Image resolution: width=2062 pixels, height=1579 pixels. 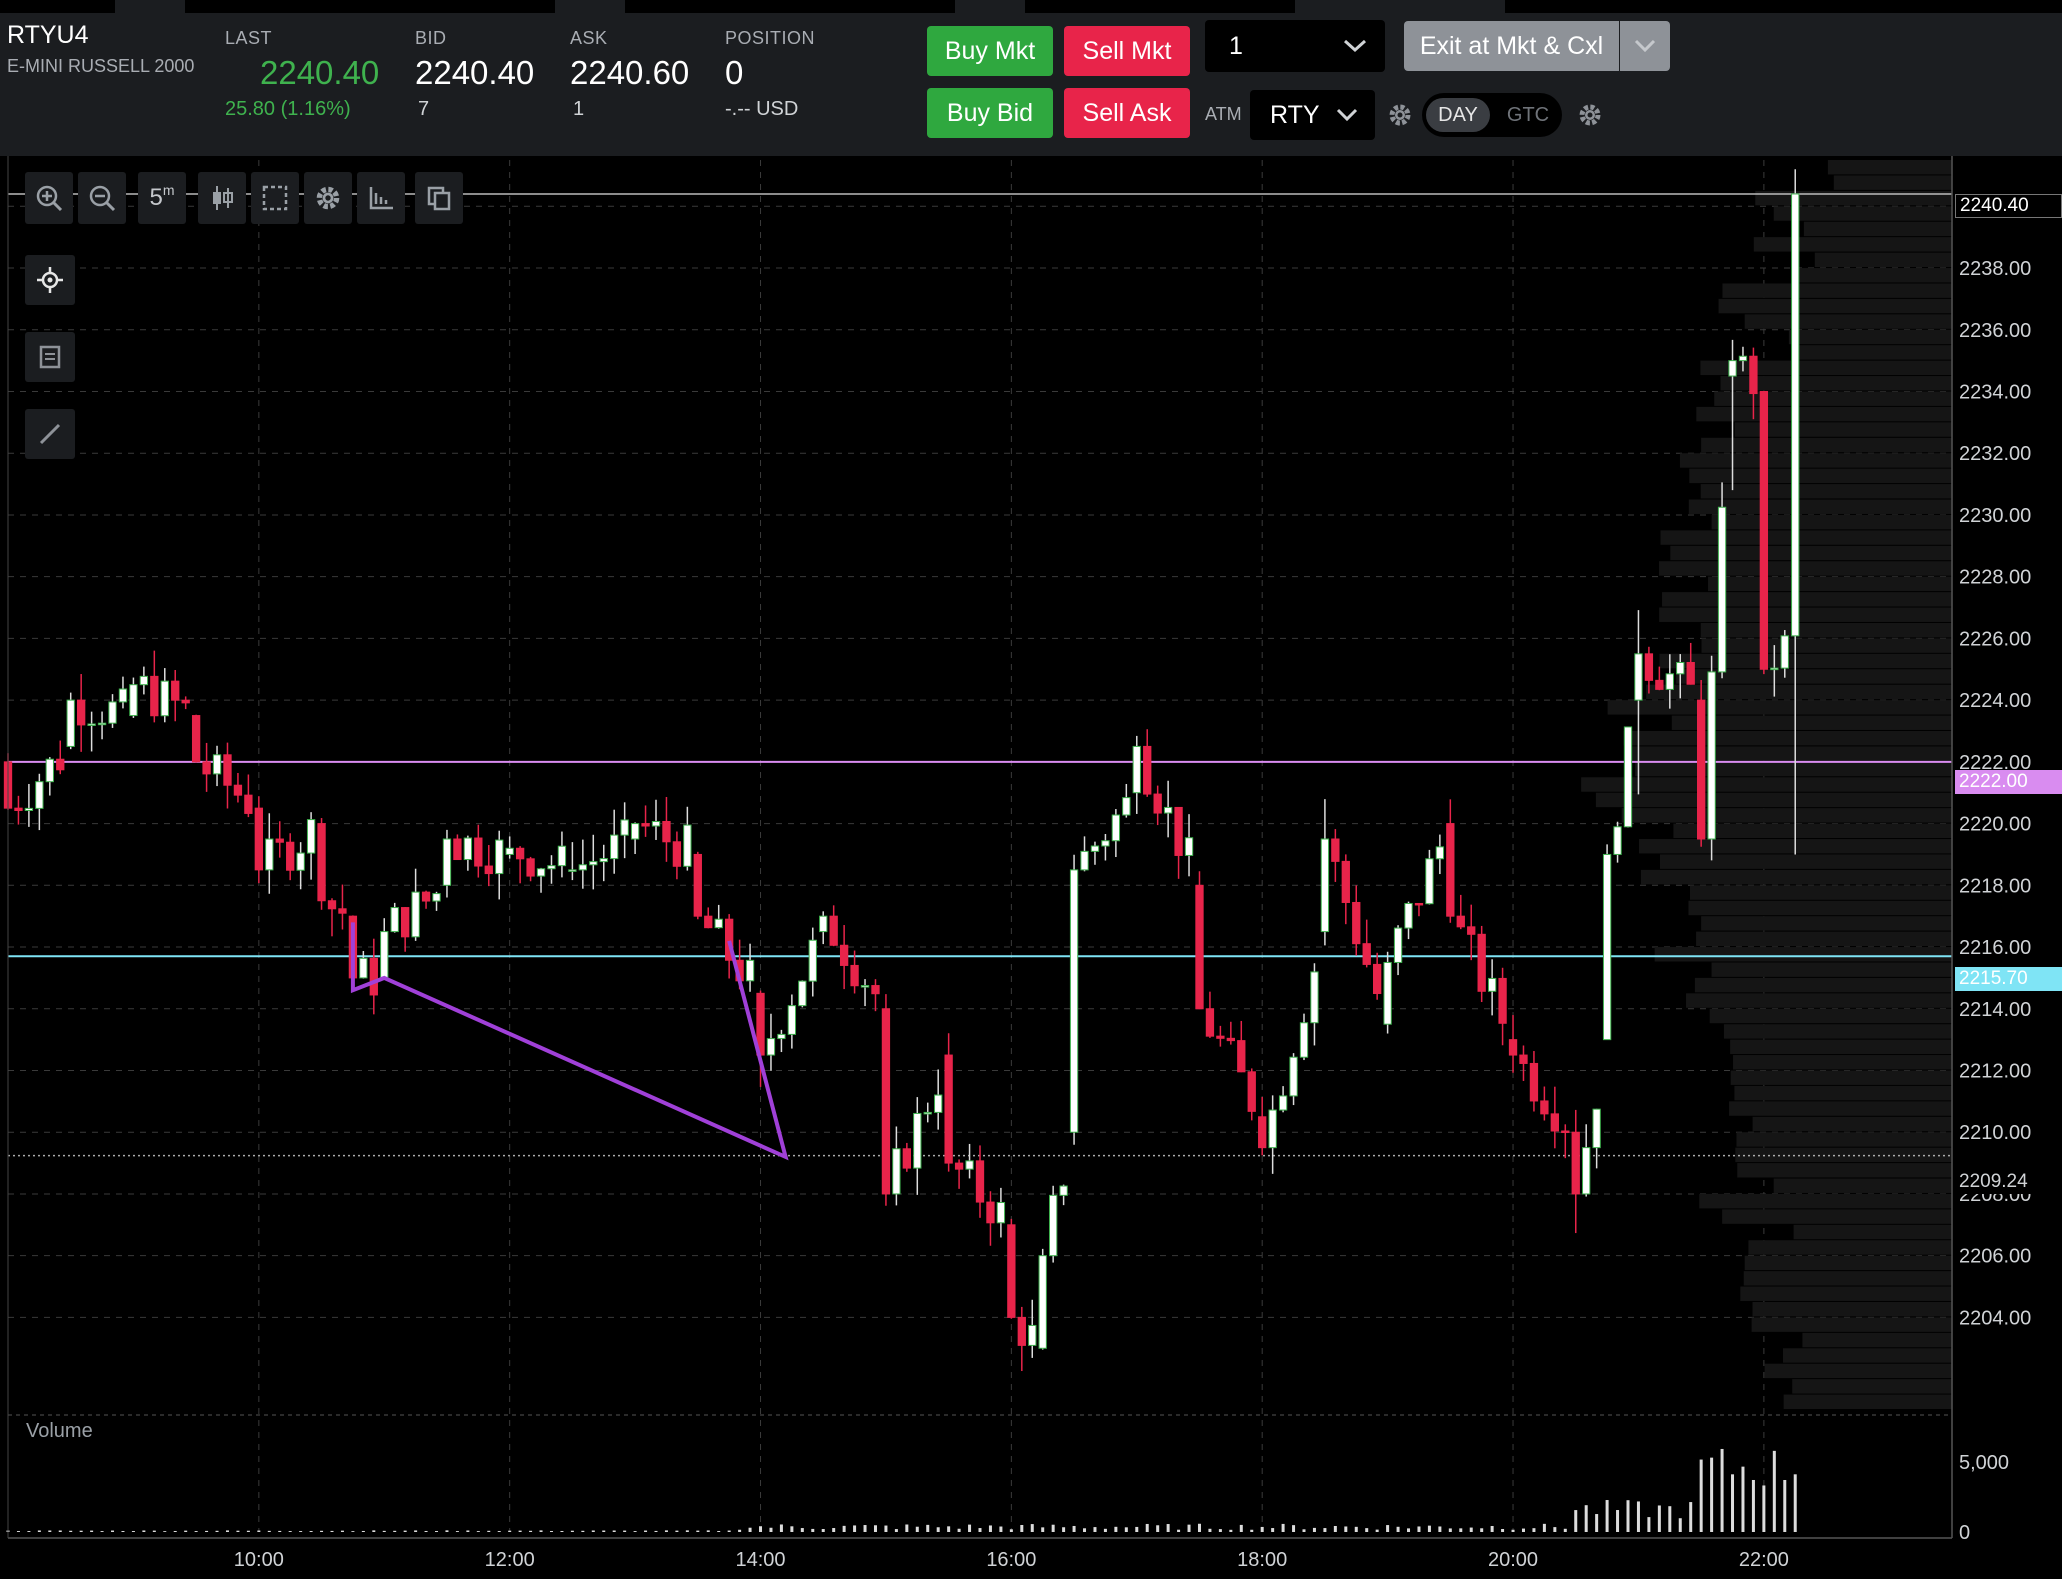 I want to click on tif-gtc-option: GTC, so click(x=1528, y=114).